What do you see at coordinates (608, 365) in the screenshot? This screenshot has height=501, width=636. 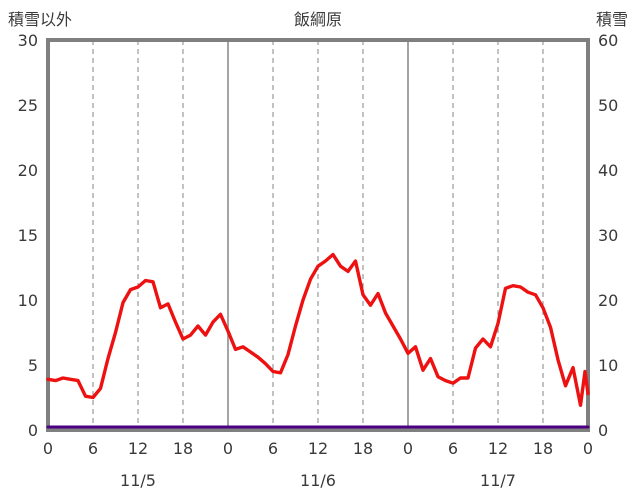 I see `y-right-tick-label: 10` at bounding box center [608, 365].